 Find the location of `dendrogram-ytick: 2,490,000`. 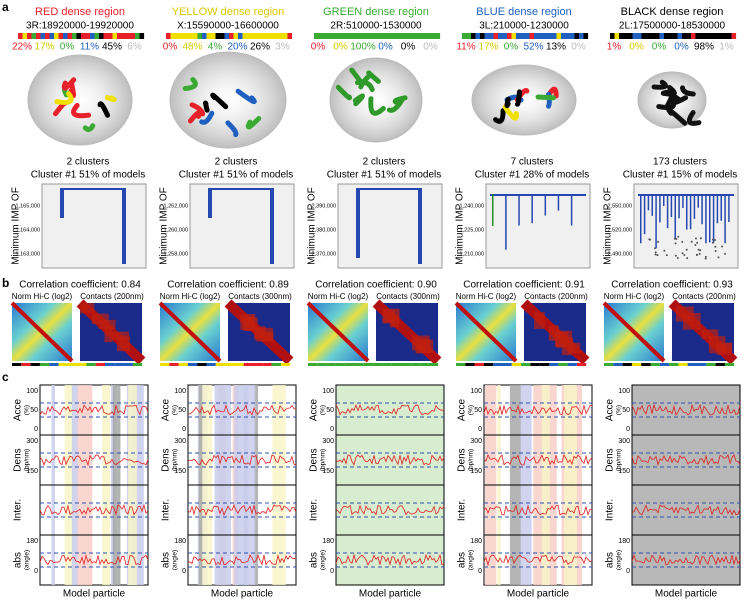

dendrogram-ytick: 2,490,000 is located at coordinates (620, 254).